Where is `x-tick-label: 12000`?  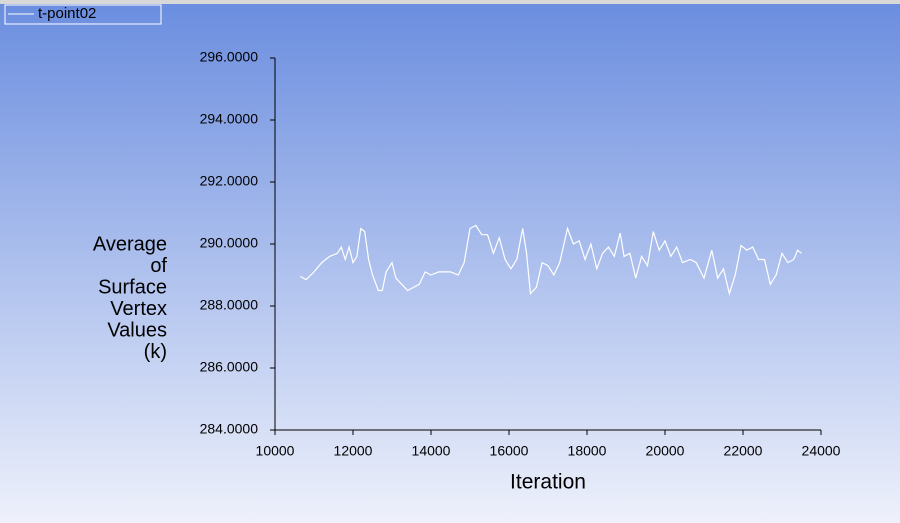
x-tick-label: 12000 is located at coordinates (353, 451).